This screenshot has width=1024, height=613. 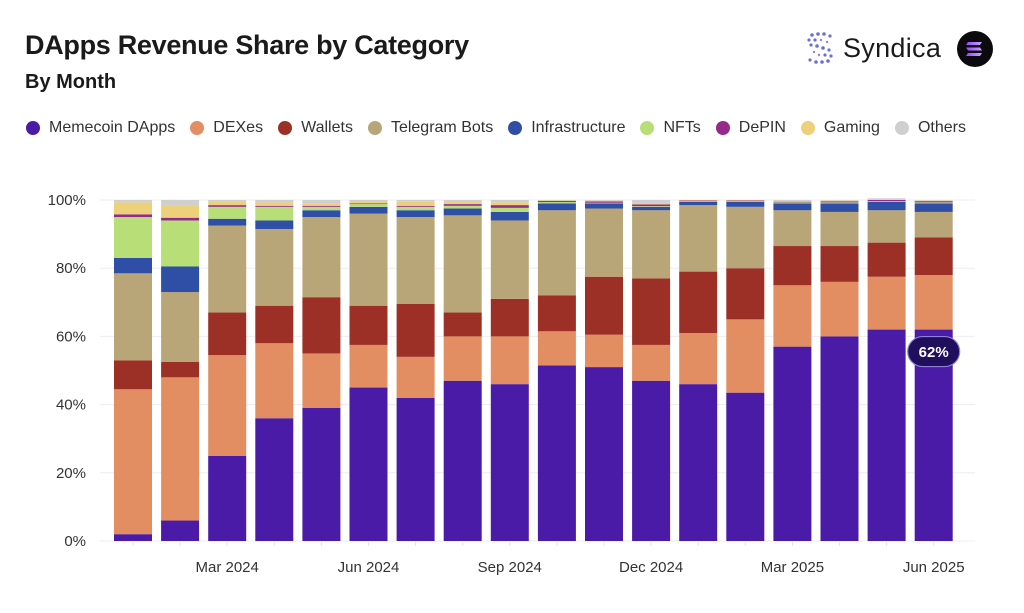 I want to click on legend-item-telegram-bots: Telegram Bots, so click(x=430, y=128).